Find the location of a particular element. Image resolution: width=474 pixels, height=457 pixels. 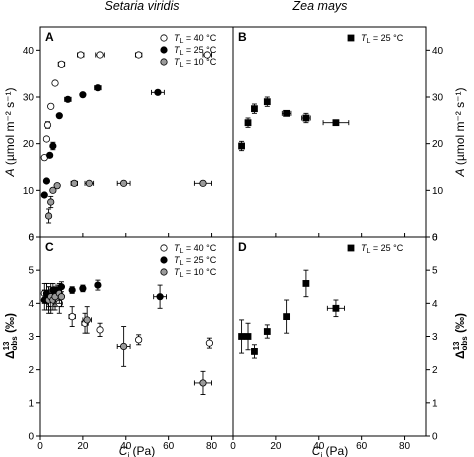

x-tick-label: 60 is located at coordinates (362, 446).